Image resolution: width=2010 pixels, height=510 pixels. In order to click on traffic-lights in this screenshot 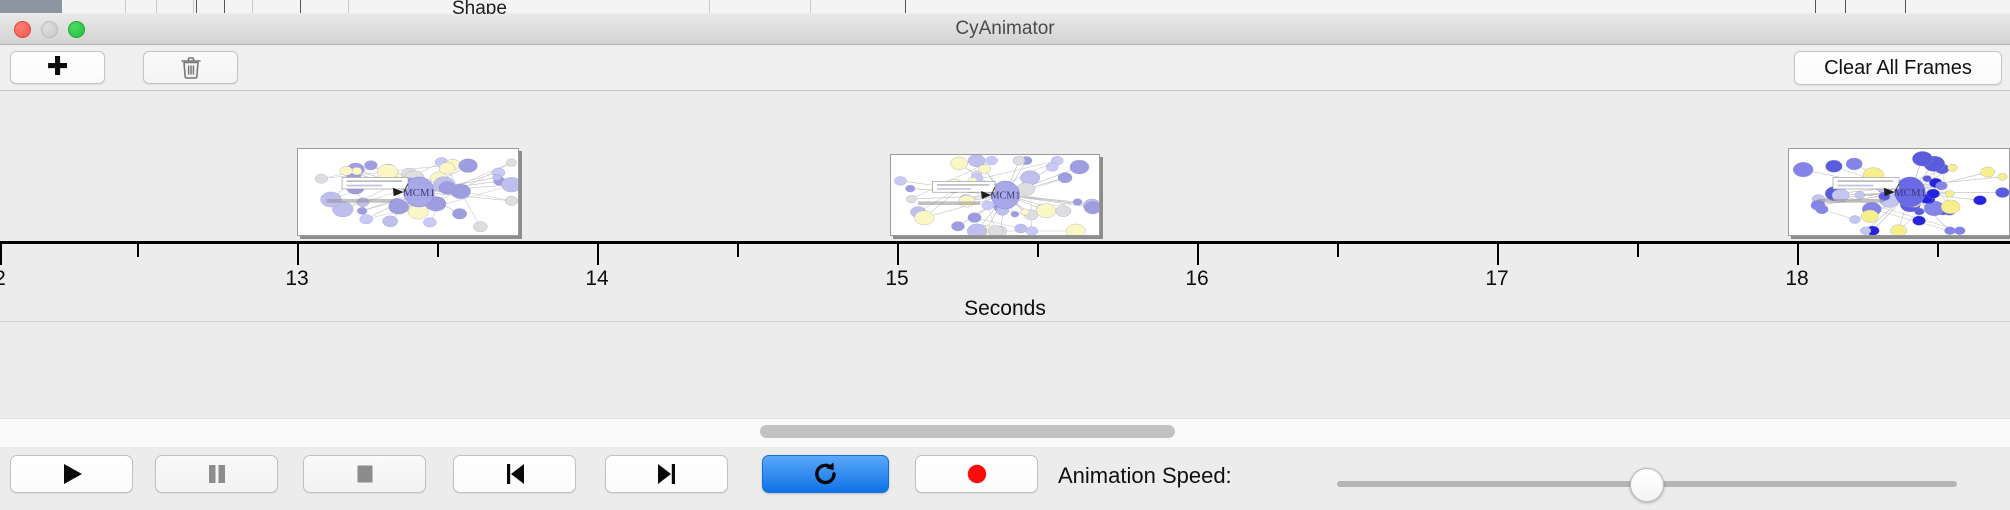, I will do `click(49, 29)`.